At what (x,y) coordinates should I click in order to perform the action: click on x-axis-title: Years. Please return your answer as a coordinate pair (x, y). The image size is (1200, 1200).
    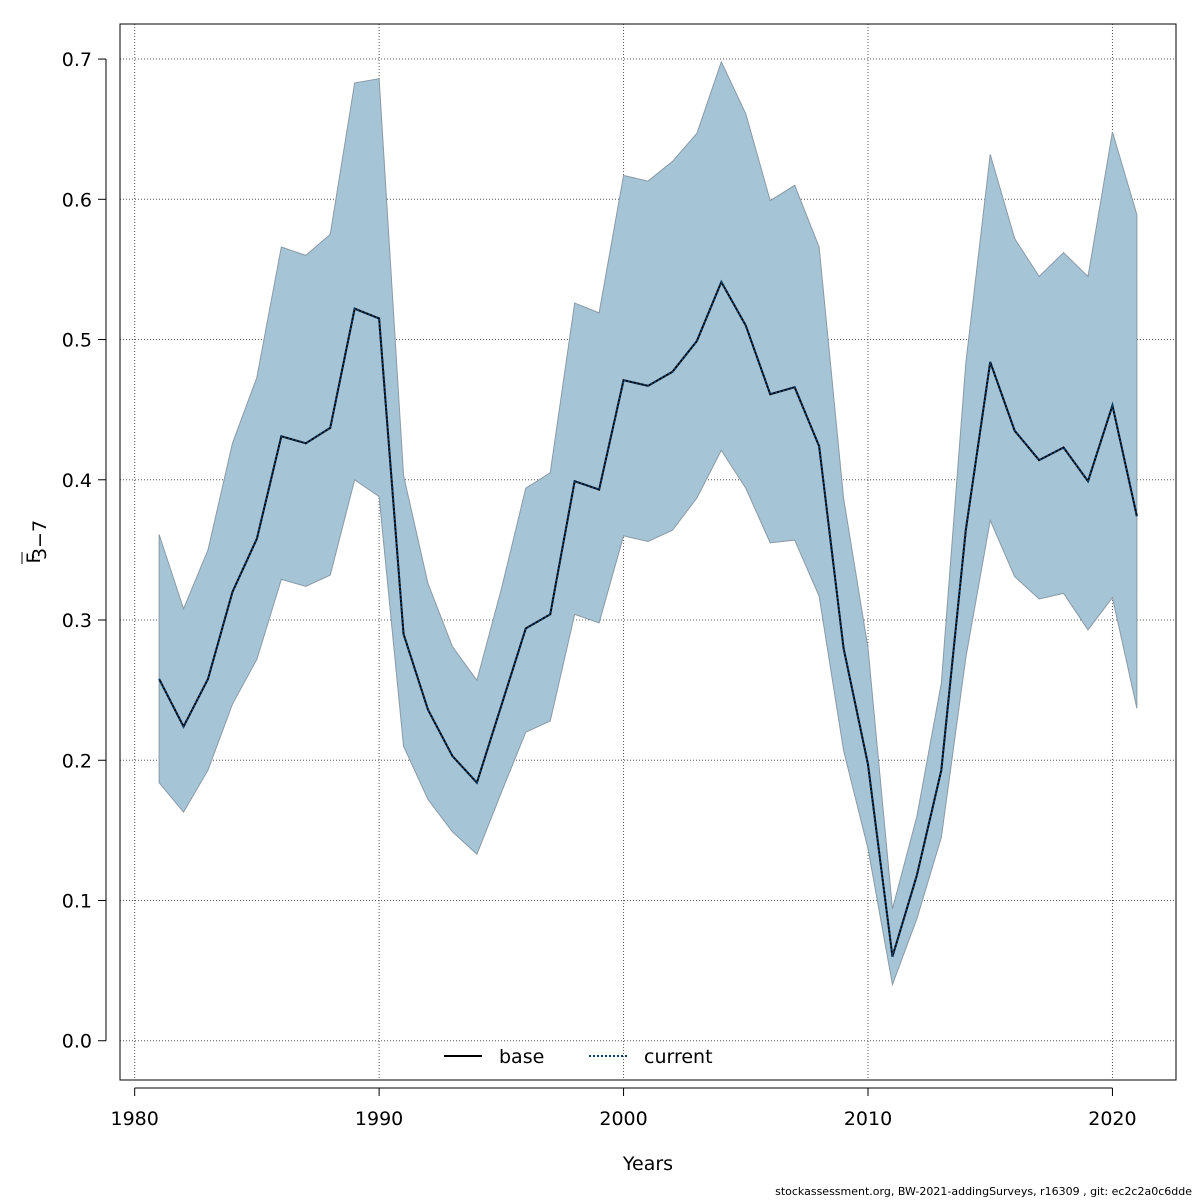
    Looking at the image, I should click on (647, 1164).